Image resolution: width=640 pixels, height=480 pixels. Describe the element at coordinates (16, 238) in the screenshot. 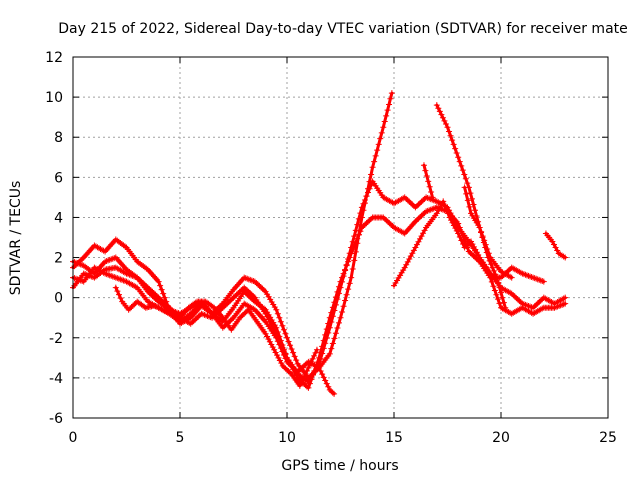

I see `y-axis-label: SDTVAR / TECUs` at that location.